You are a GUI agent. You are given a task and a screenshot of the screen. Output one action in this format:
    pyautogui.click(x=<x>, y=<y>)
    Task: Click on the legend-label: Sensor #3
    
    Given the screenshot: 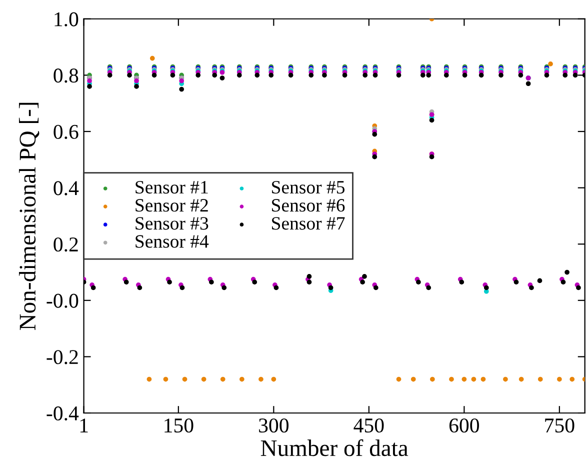 What is the action you would take?
    pyautogui.click(x=172, y=223)
    